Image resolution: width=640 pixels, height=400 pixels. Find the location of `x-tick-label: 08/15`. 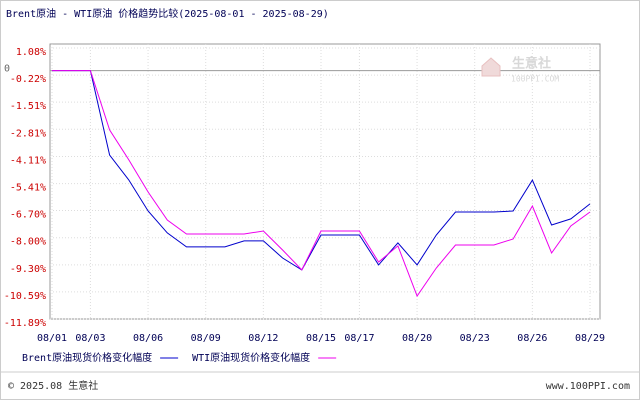

x-tick-label: 08/15 is located at coordinates (321, 338).